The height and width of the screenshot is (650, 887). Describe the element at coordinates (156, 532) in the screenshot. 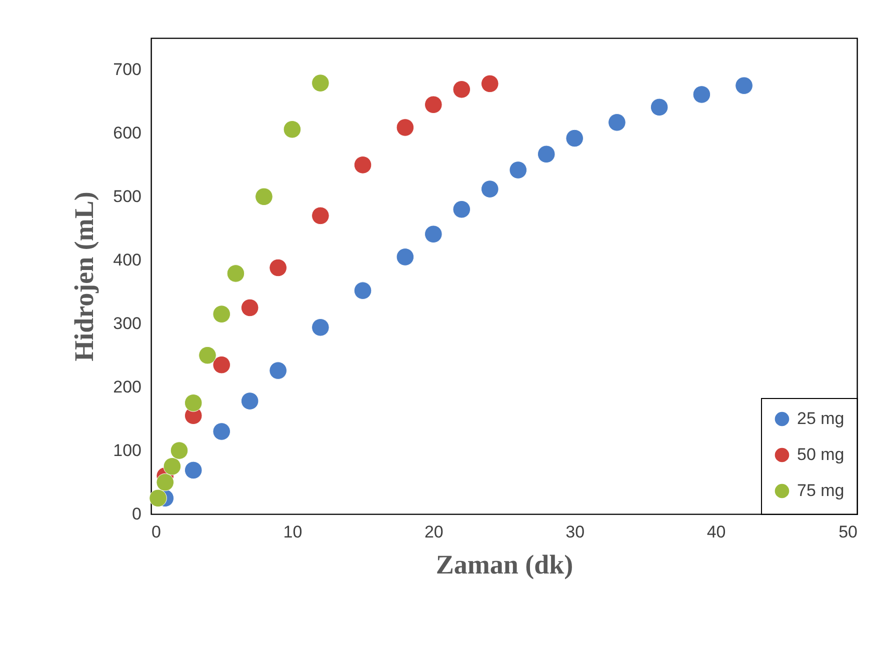

I see `x-tick-label: 0` at that location.